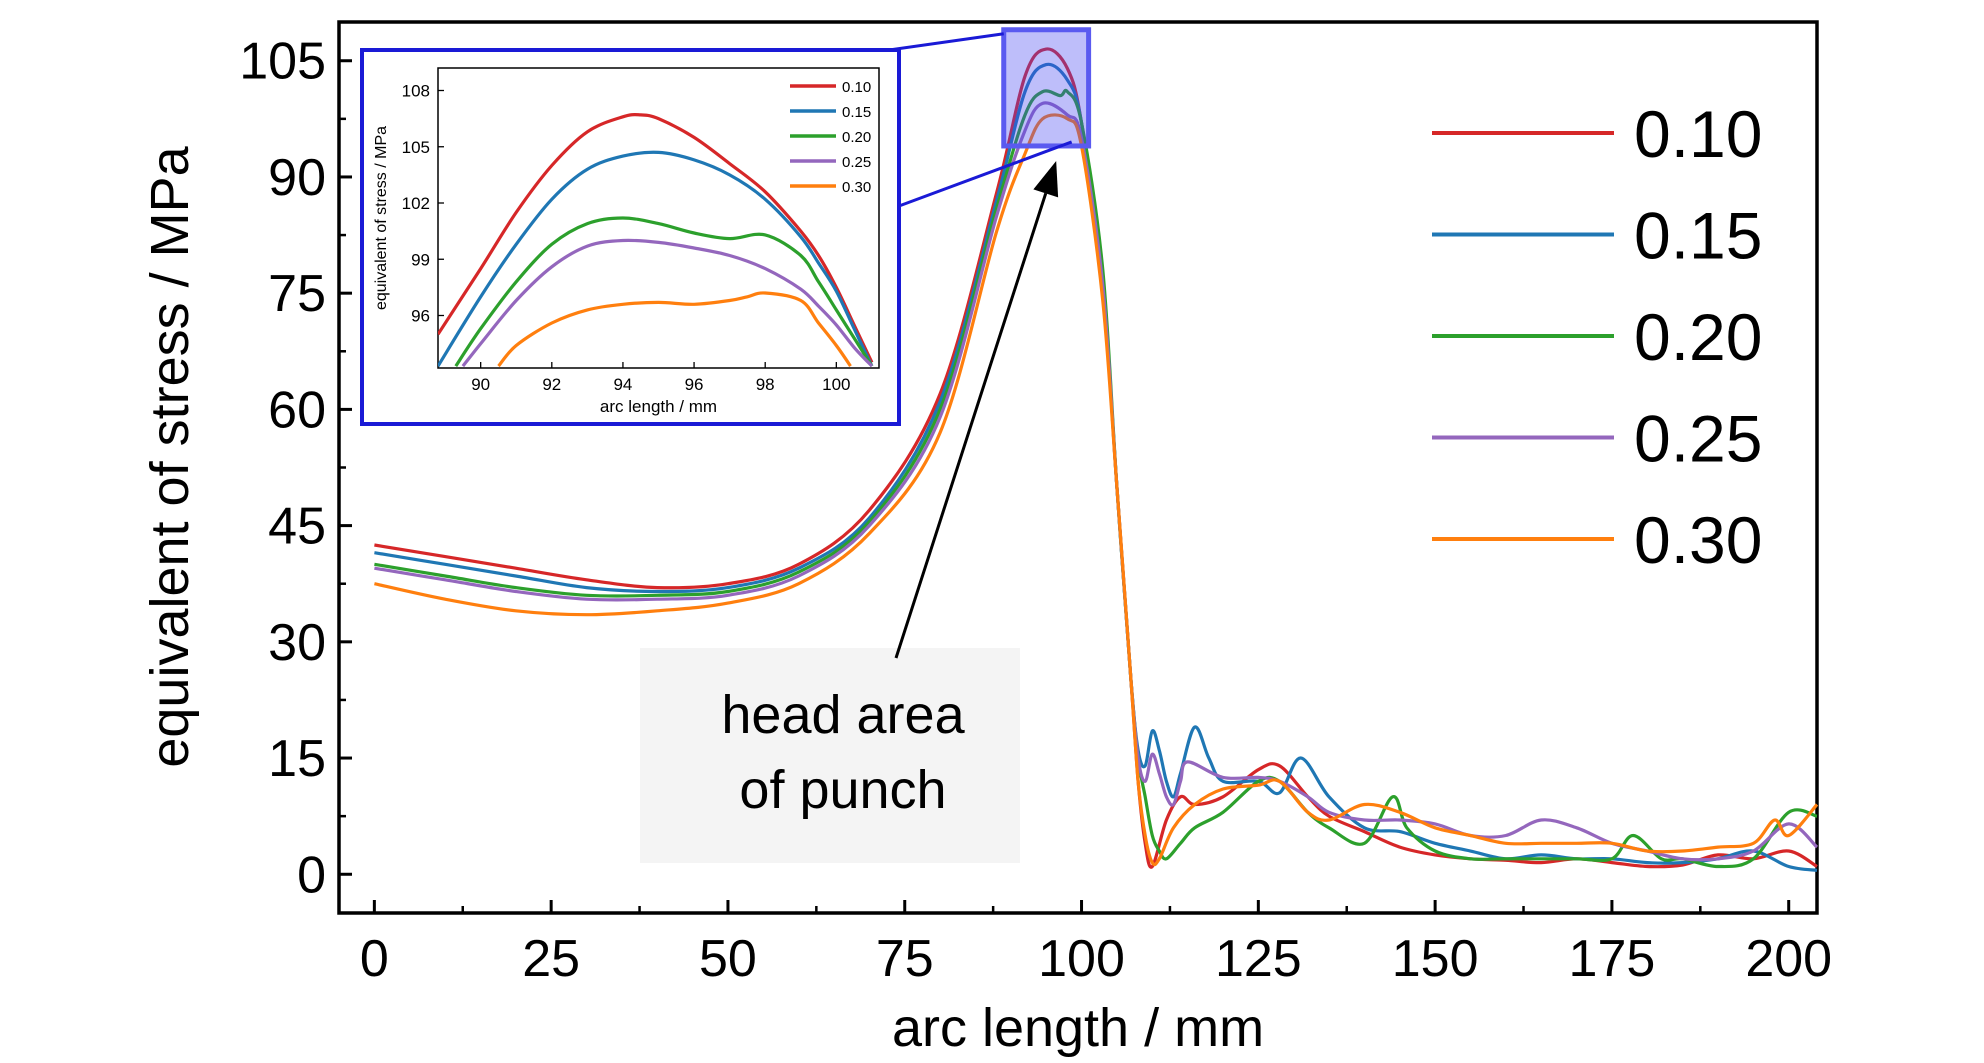  I want to click on legend: 0.10 0.15 0.20 0.25 0.30, so click(1597, 337).